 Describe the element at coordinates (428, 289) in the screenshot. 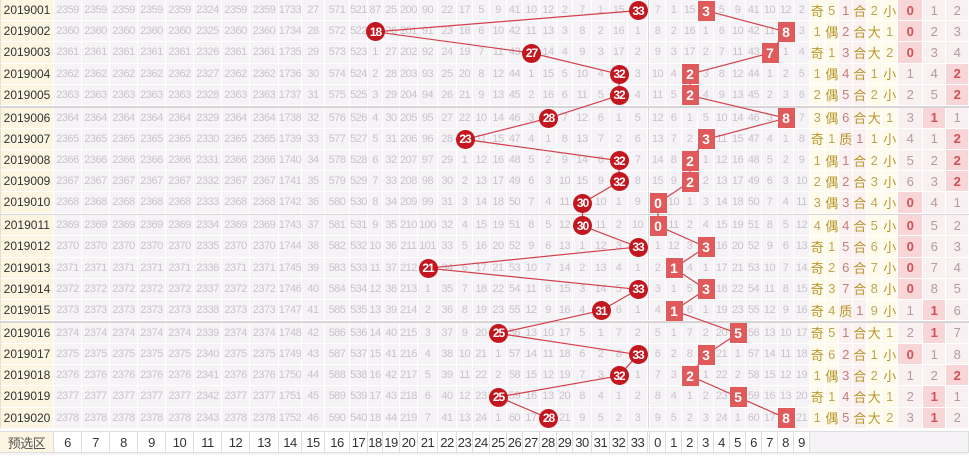

I see `miss-count-cell: 1` at that location.